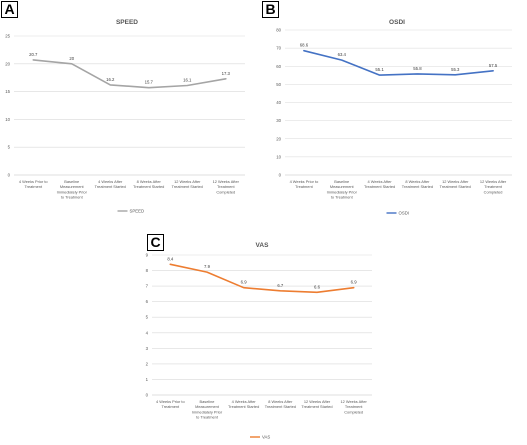  Describe the element at coordinates (33, 54) in the screenshot. I see `data-label: 20.7` at that location.